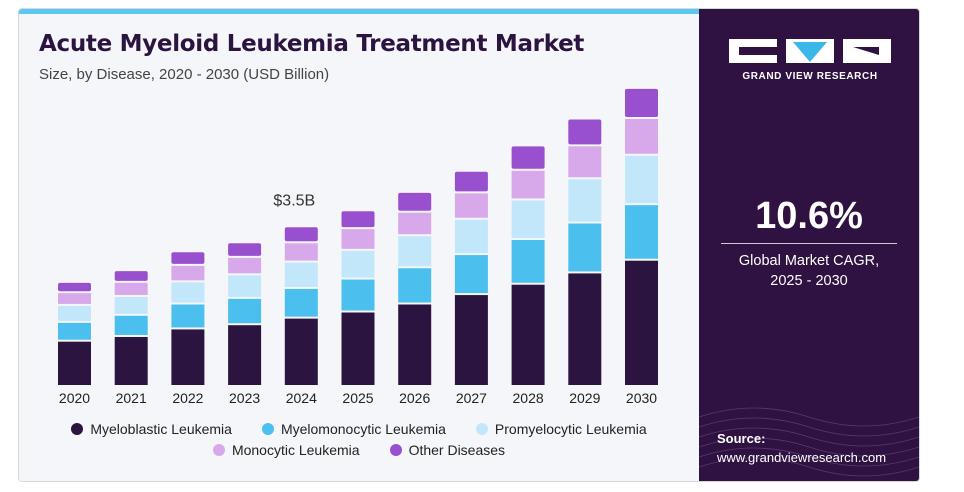  Describe the element at coordinates (188, 357) in the screenshot. I see `bar-segment-2022-myeloblastic-leukemia` at that location.